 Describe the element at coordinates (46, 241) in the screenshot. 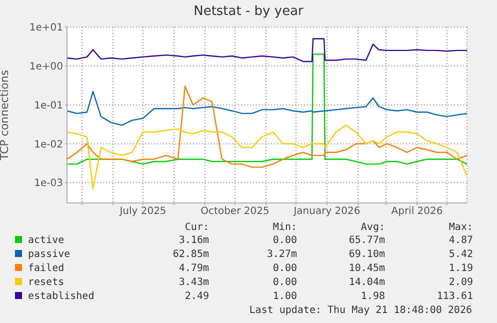

I see `legend-label: active` at that location.